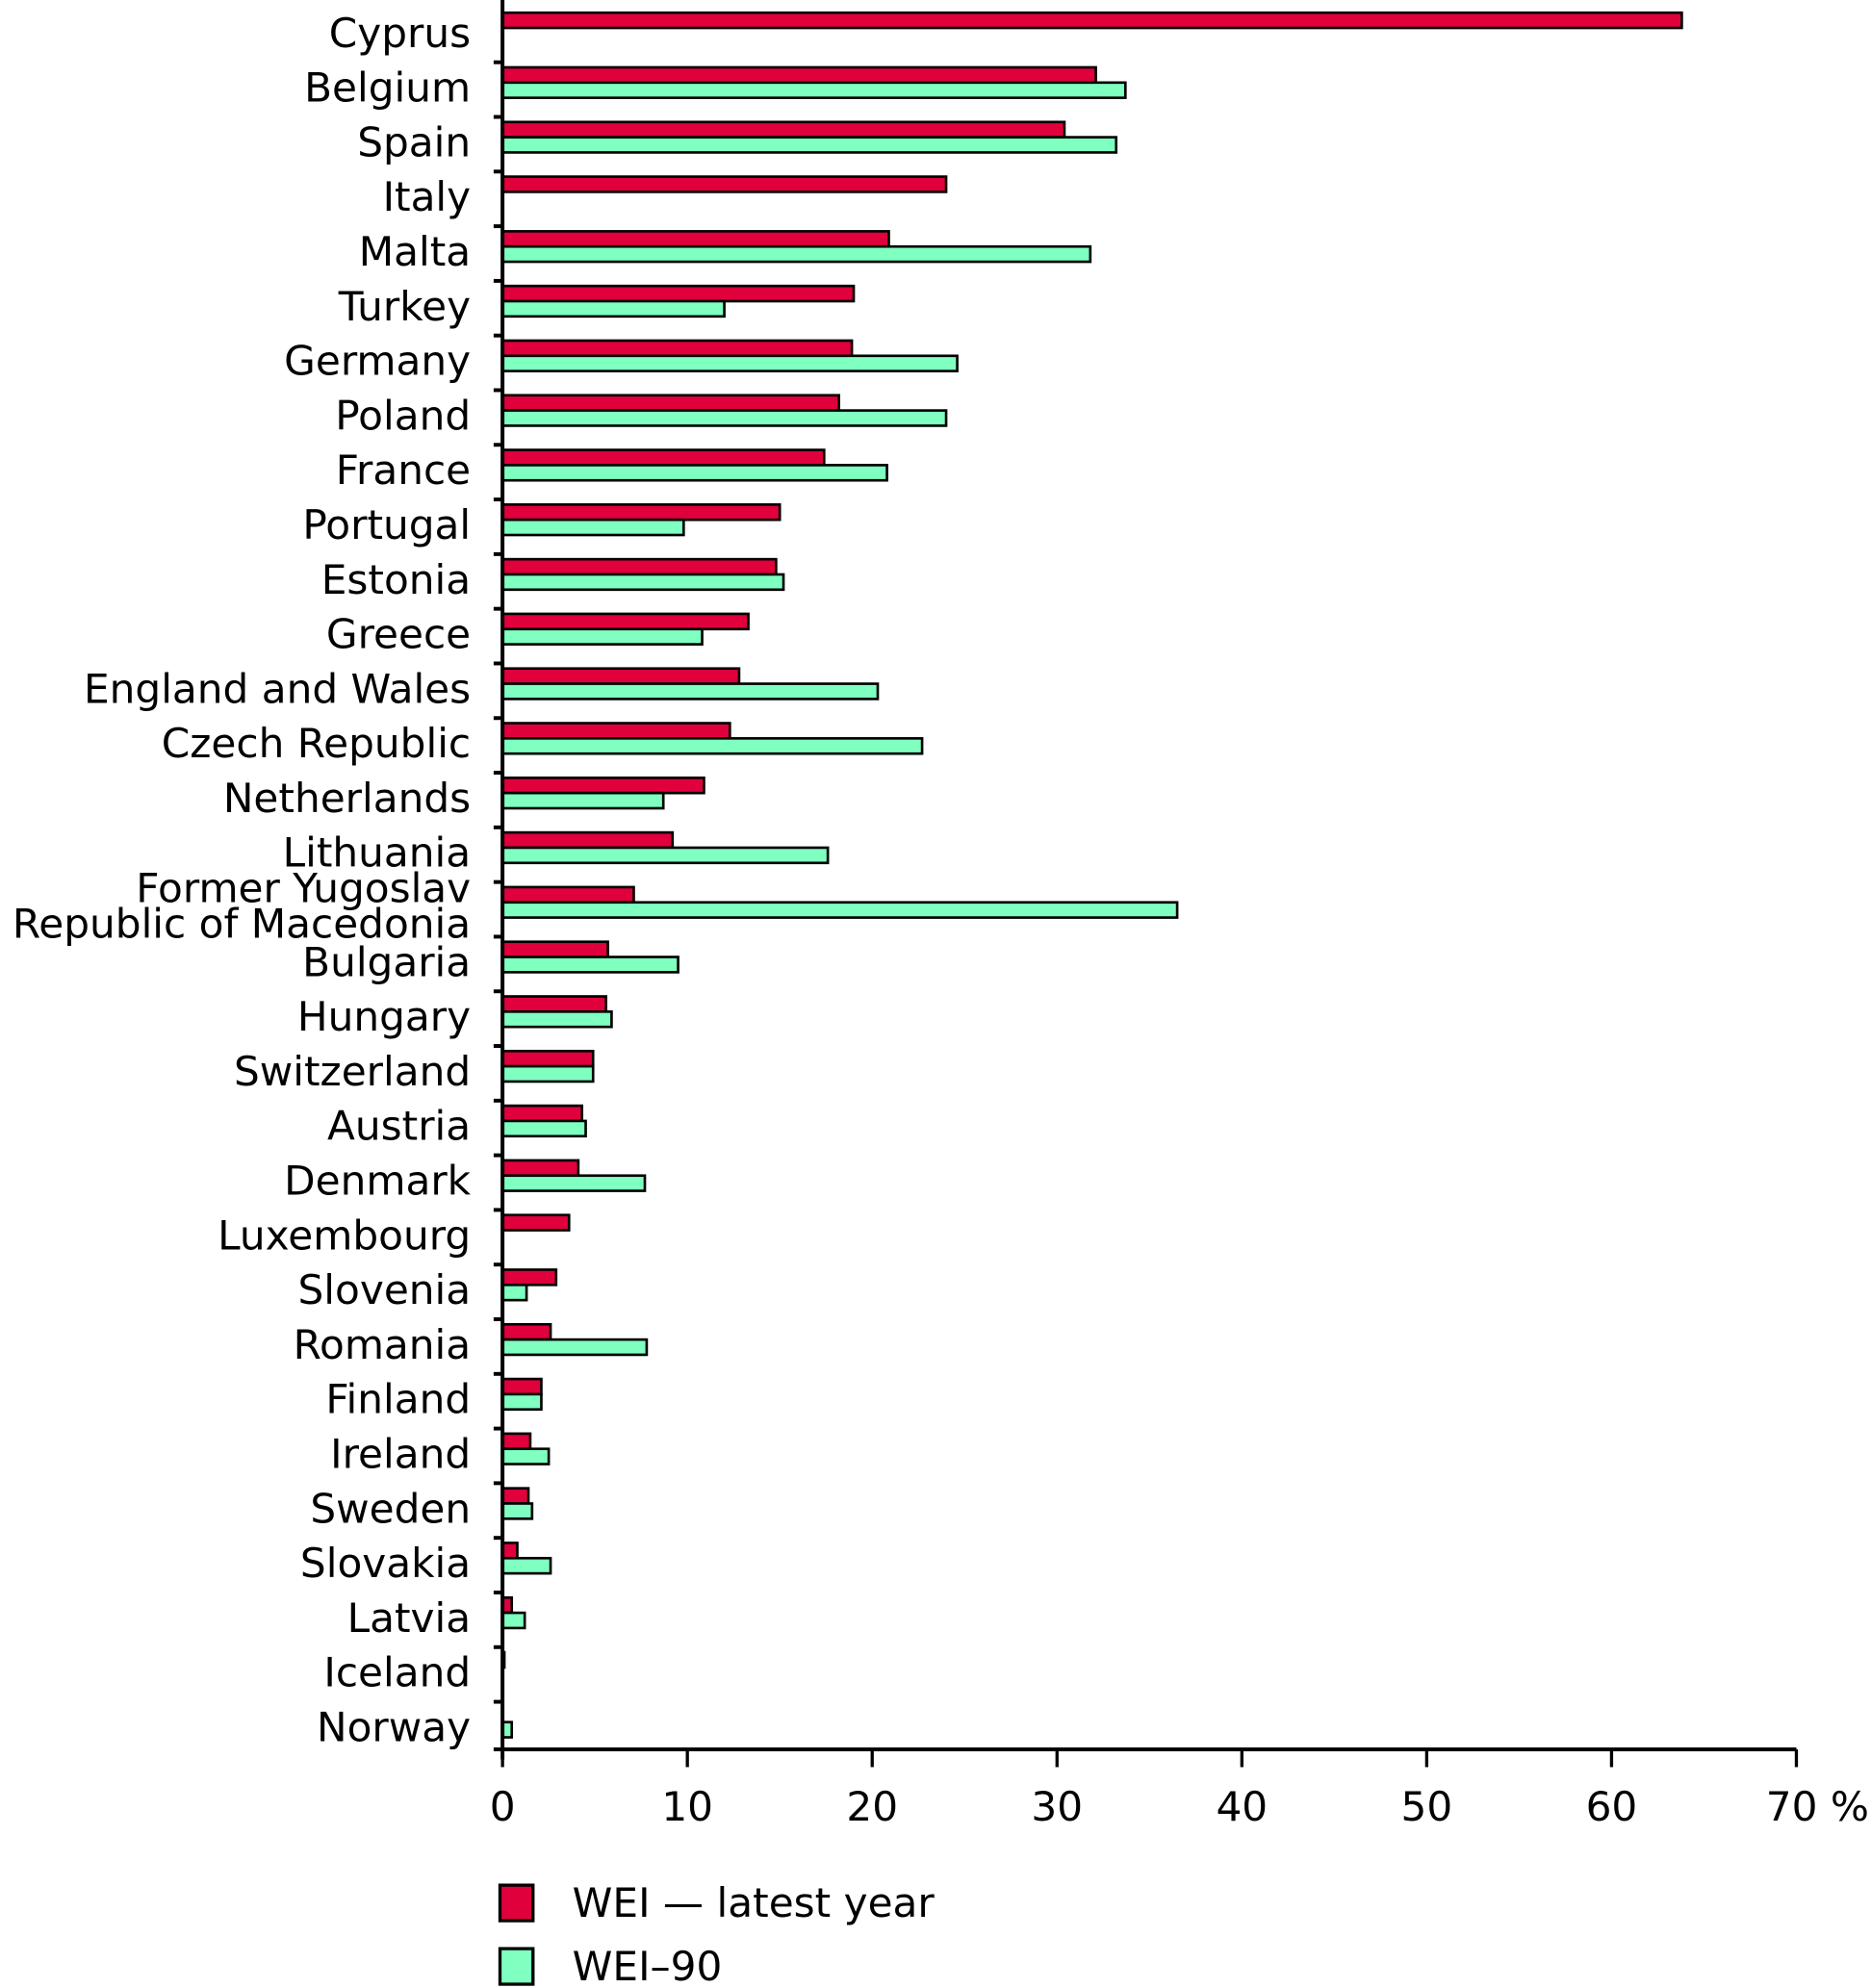  What do you see at coordinates (403, 470) in the screenshot?
I see `category-label: France` at bounding box center [403, 470].